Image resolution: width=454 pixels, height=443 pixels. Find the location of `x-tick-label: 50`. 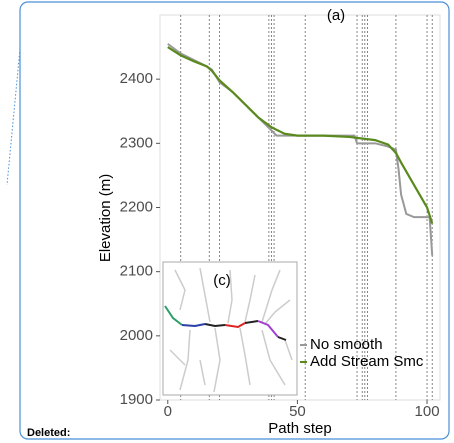

x-tick-label: 50 is located at coordinates (297, 411).